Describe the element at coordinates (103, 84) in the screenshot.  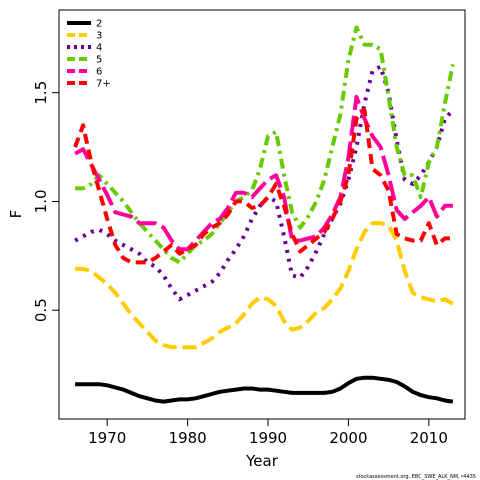
I see `legend-label: 7+` at that location.